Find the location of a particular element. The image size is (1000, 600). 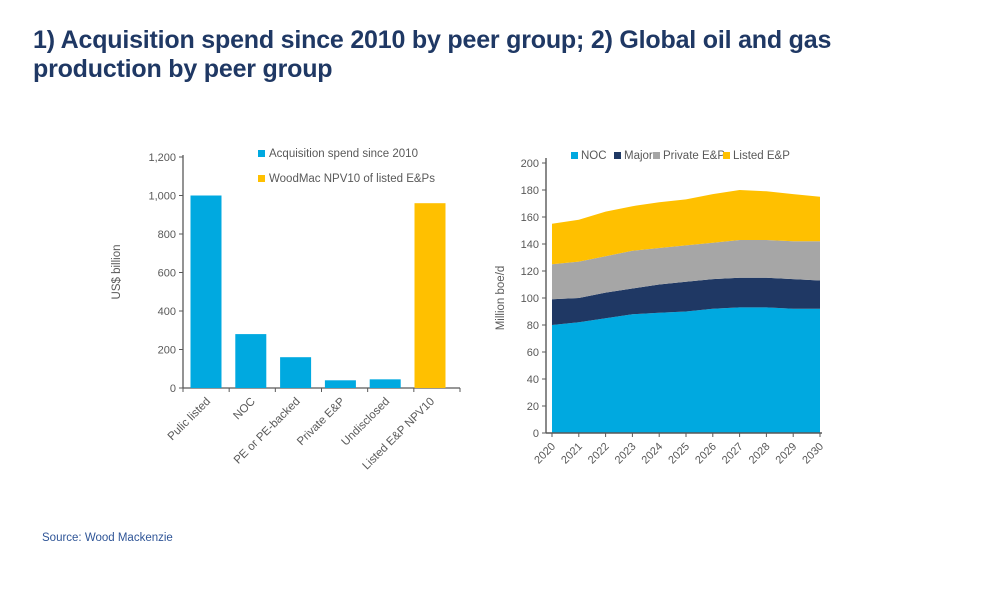

y-tick-label: 160 is located at coordinates (530, 218).